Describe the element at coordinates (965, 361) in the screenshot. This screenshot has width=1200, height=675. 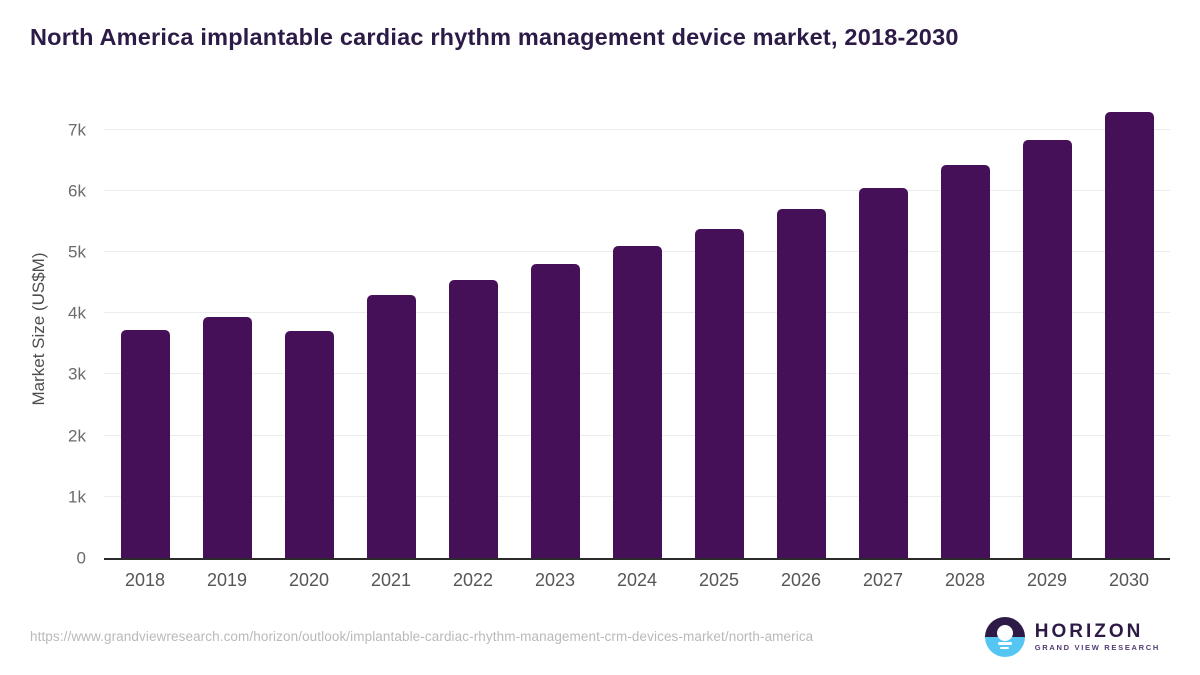
I see `bar-2028` at that location.